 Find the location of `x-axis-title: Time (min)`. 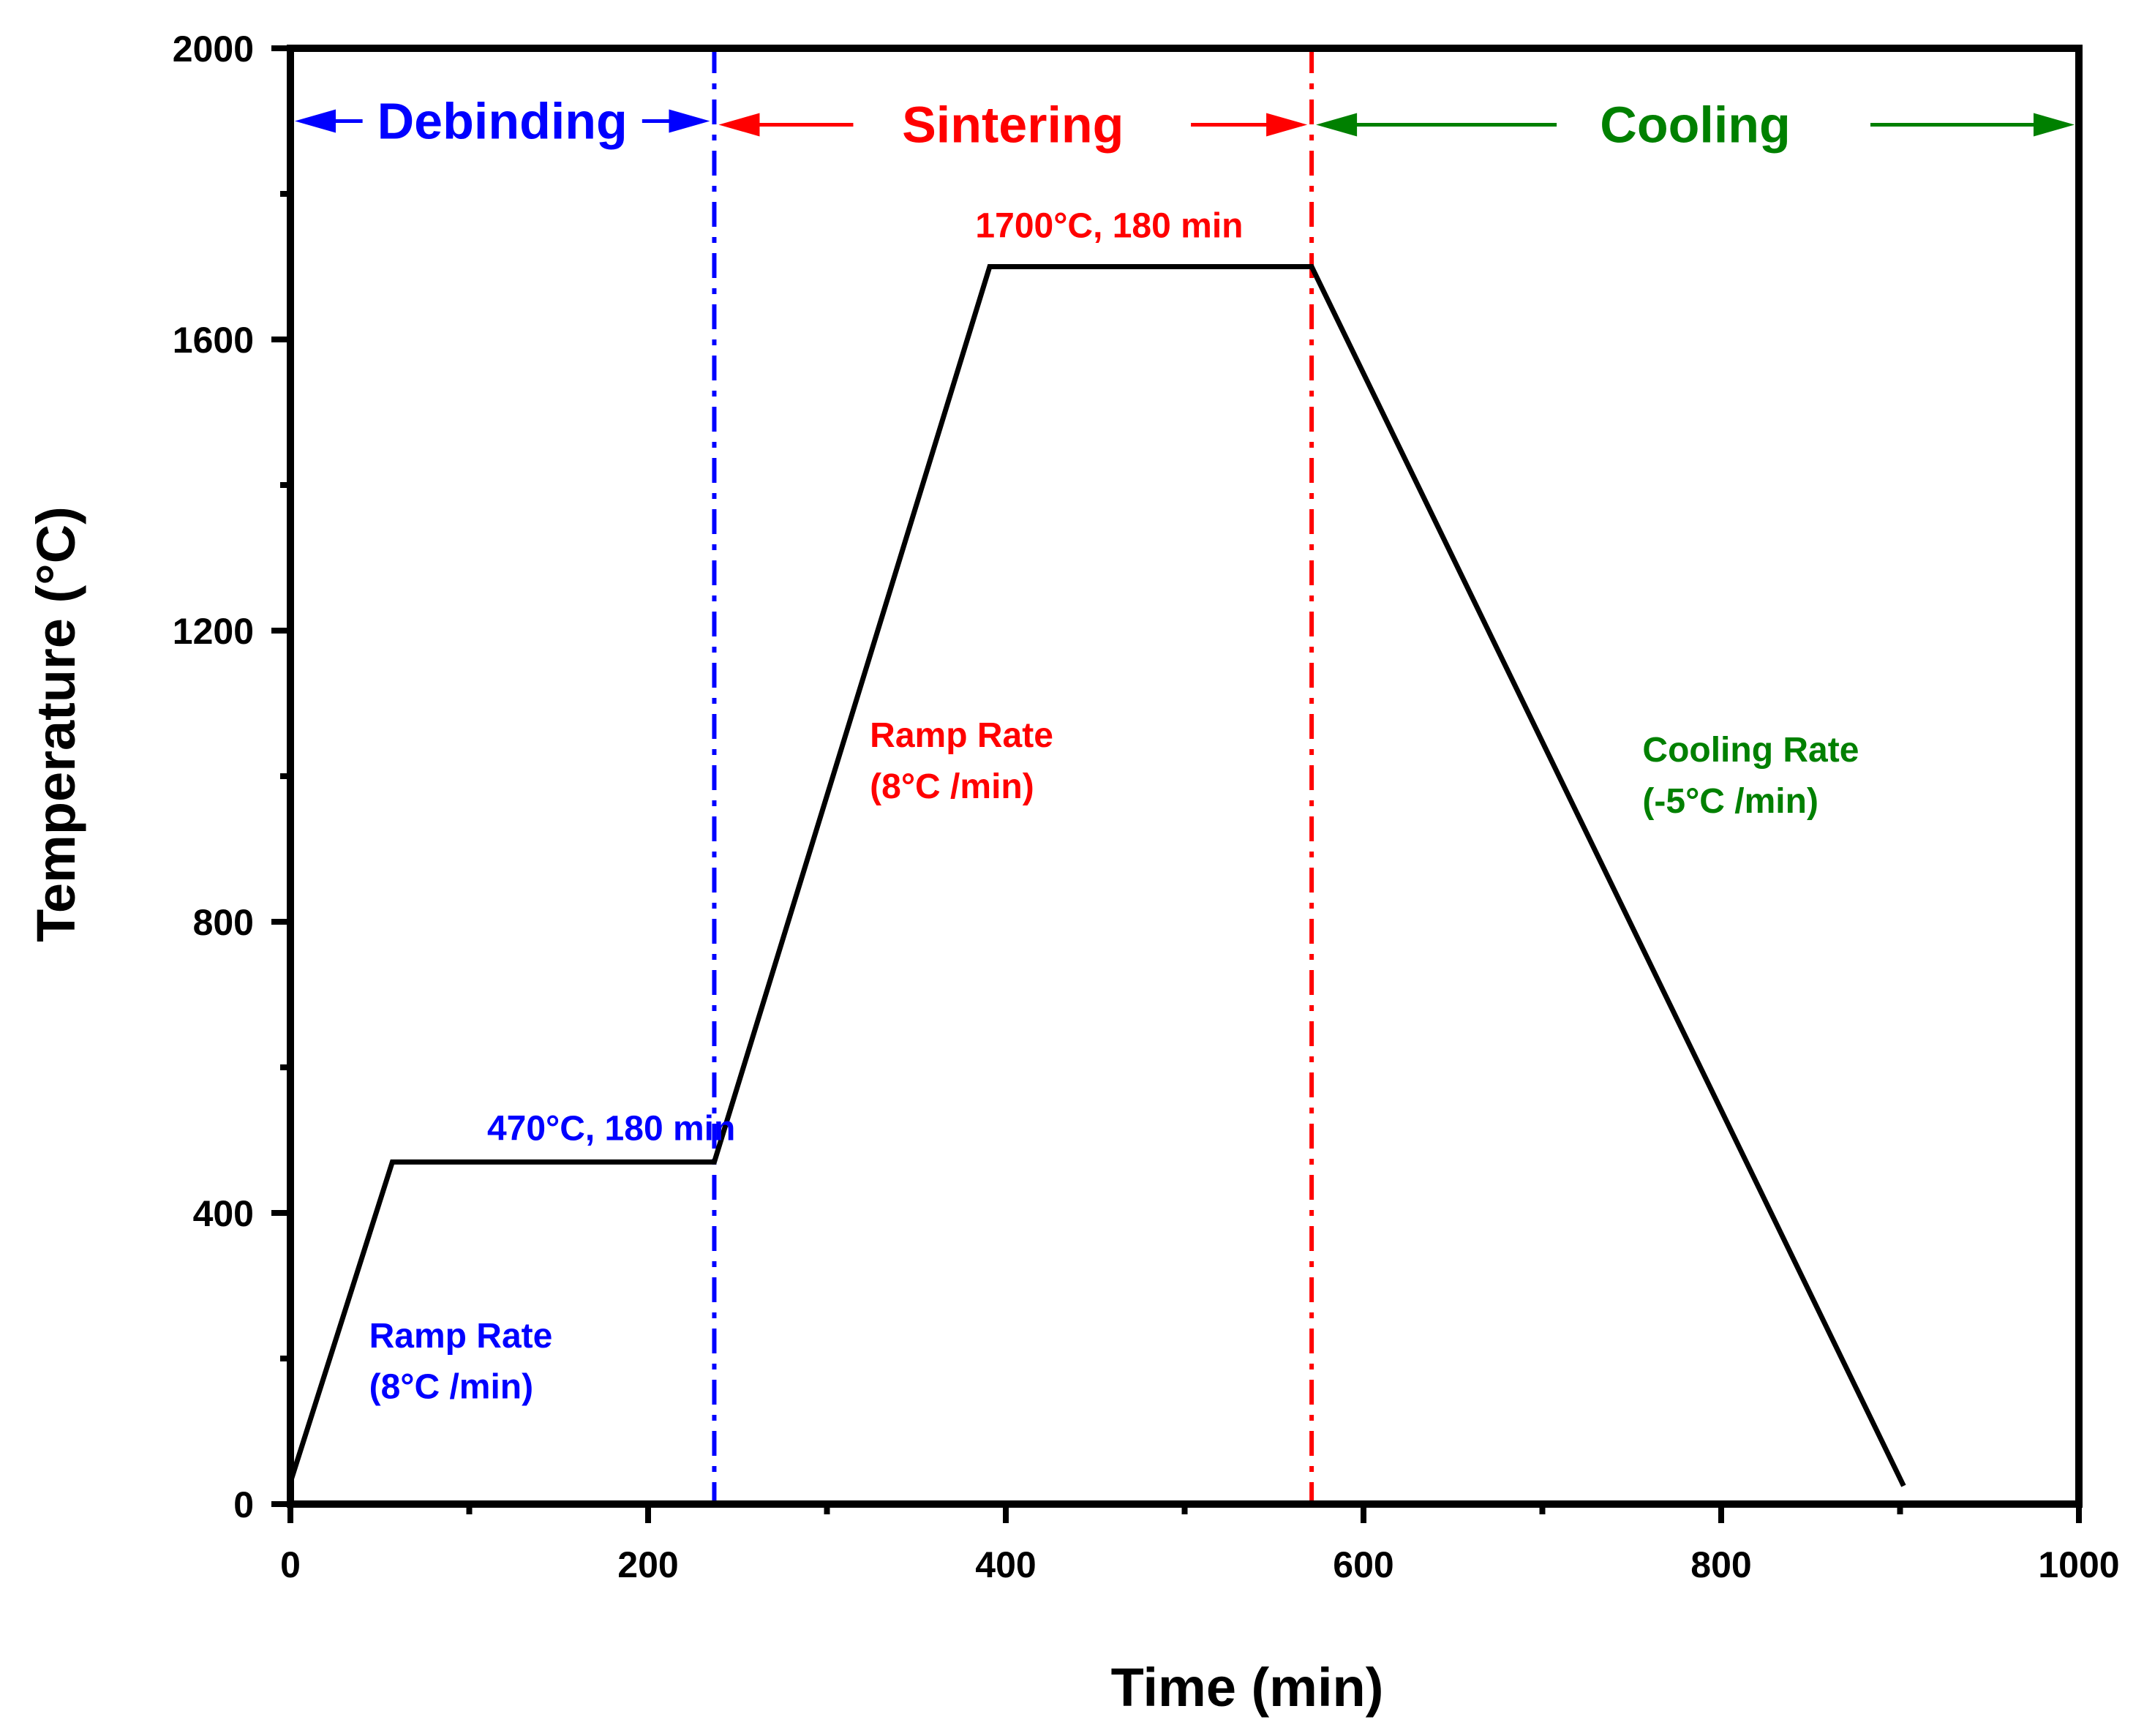

x-axis-title: Time (min) is located at coordinates (1247, 1687).